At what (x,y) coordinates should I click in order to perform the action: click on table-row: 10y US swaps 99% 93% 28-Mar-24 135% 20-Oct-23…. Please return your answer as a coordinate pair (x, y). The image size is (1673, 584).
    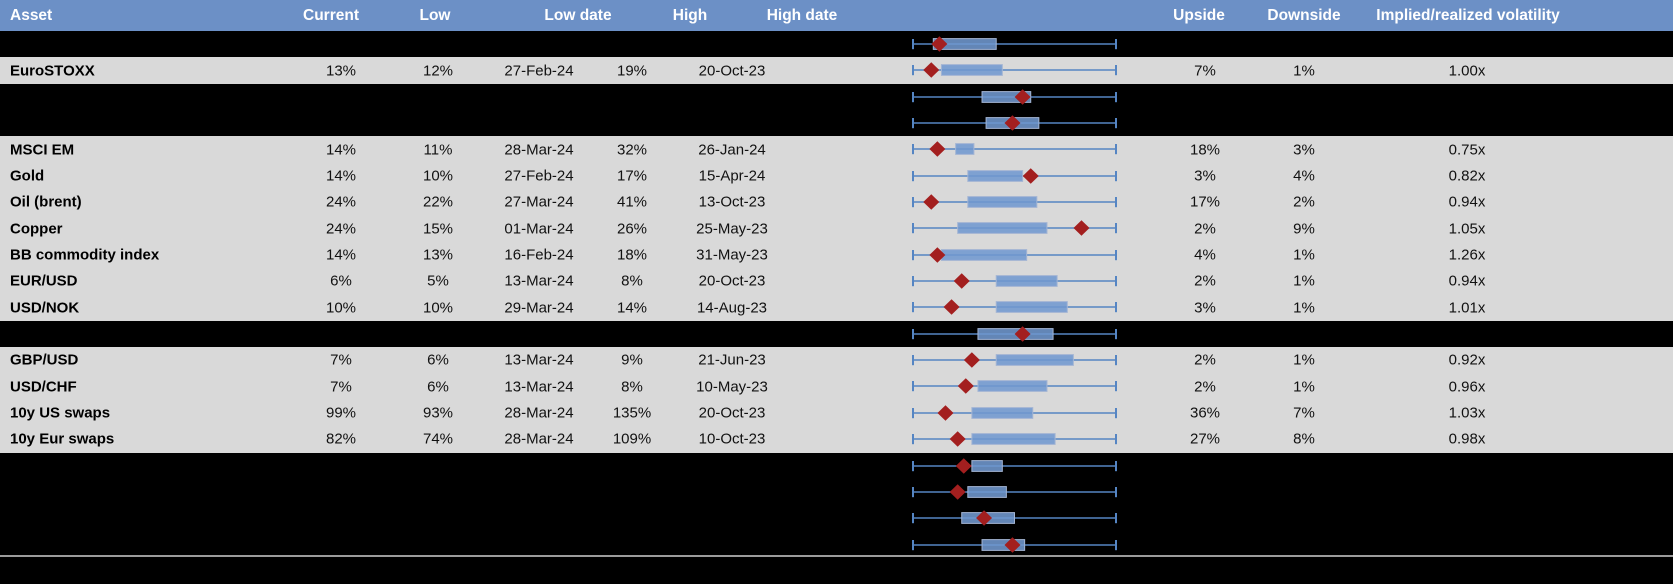
    Looking at the image, I should click on (836, 413).